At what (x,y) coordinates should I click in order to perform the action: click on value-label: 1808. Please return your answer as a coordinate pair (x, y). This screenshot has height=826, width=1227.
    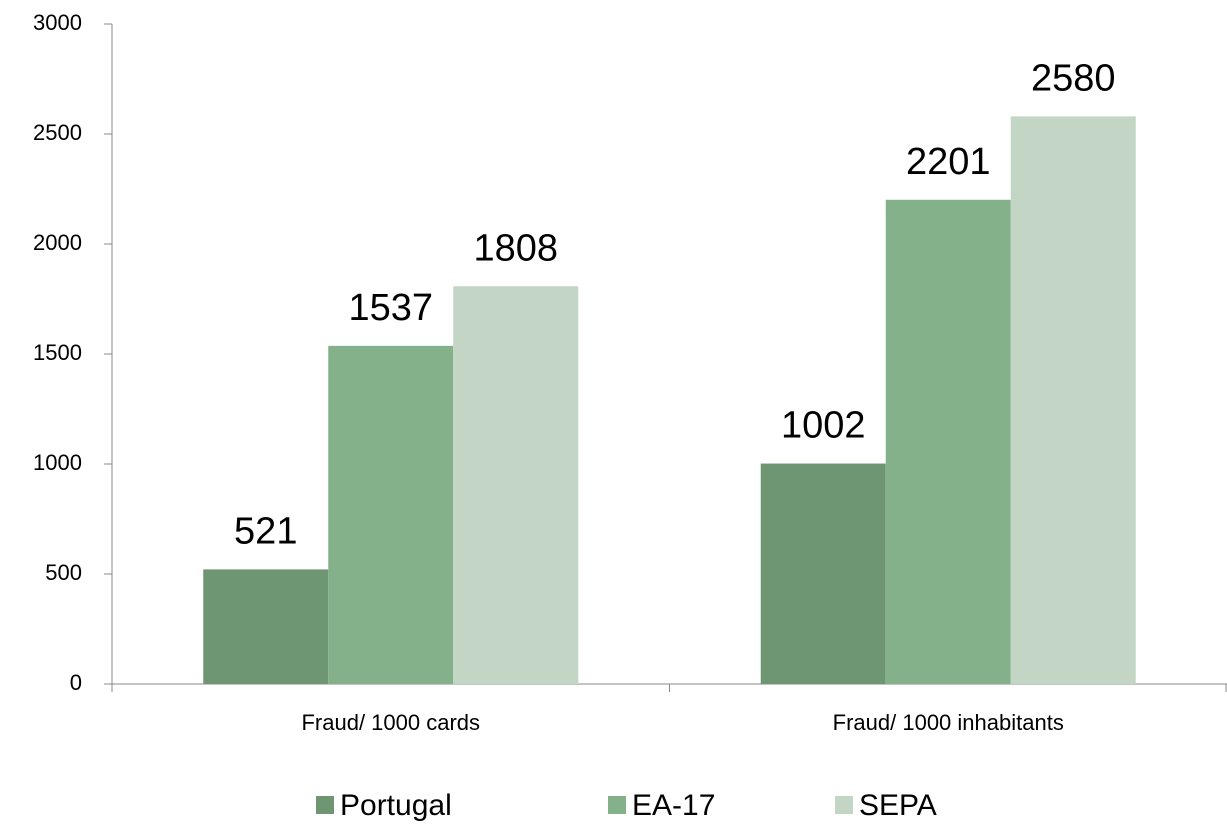
    Looking at the image, I should click on (515, 248).